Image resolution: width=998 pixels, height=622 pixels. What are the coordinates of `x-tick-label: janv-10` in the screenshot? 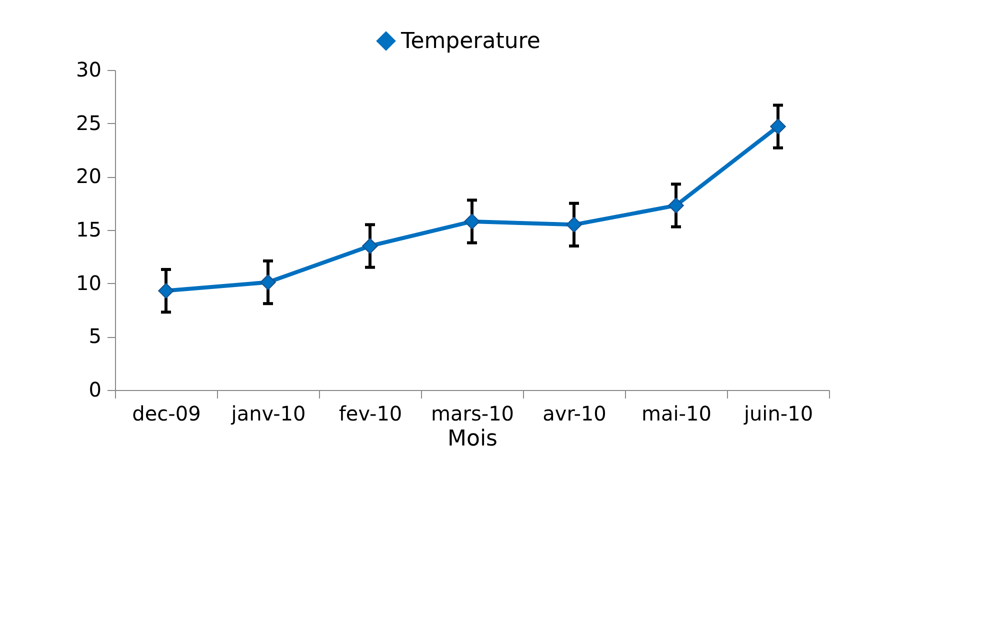 It's located at (268, 414).